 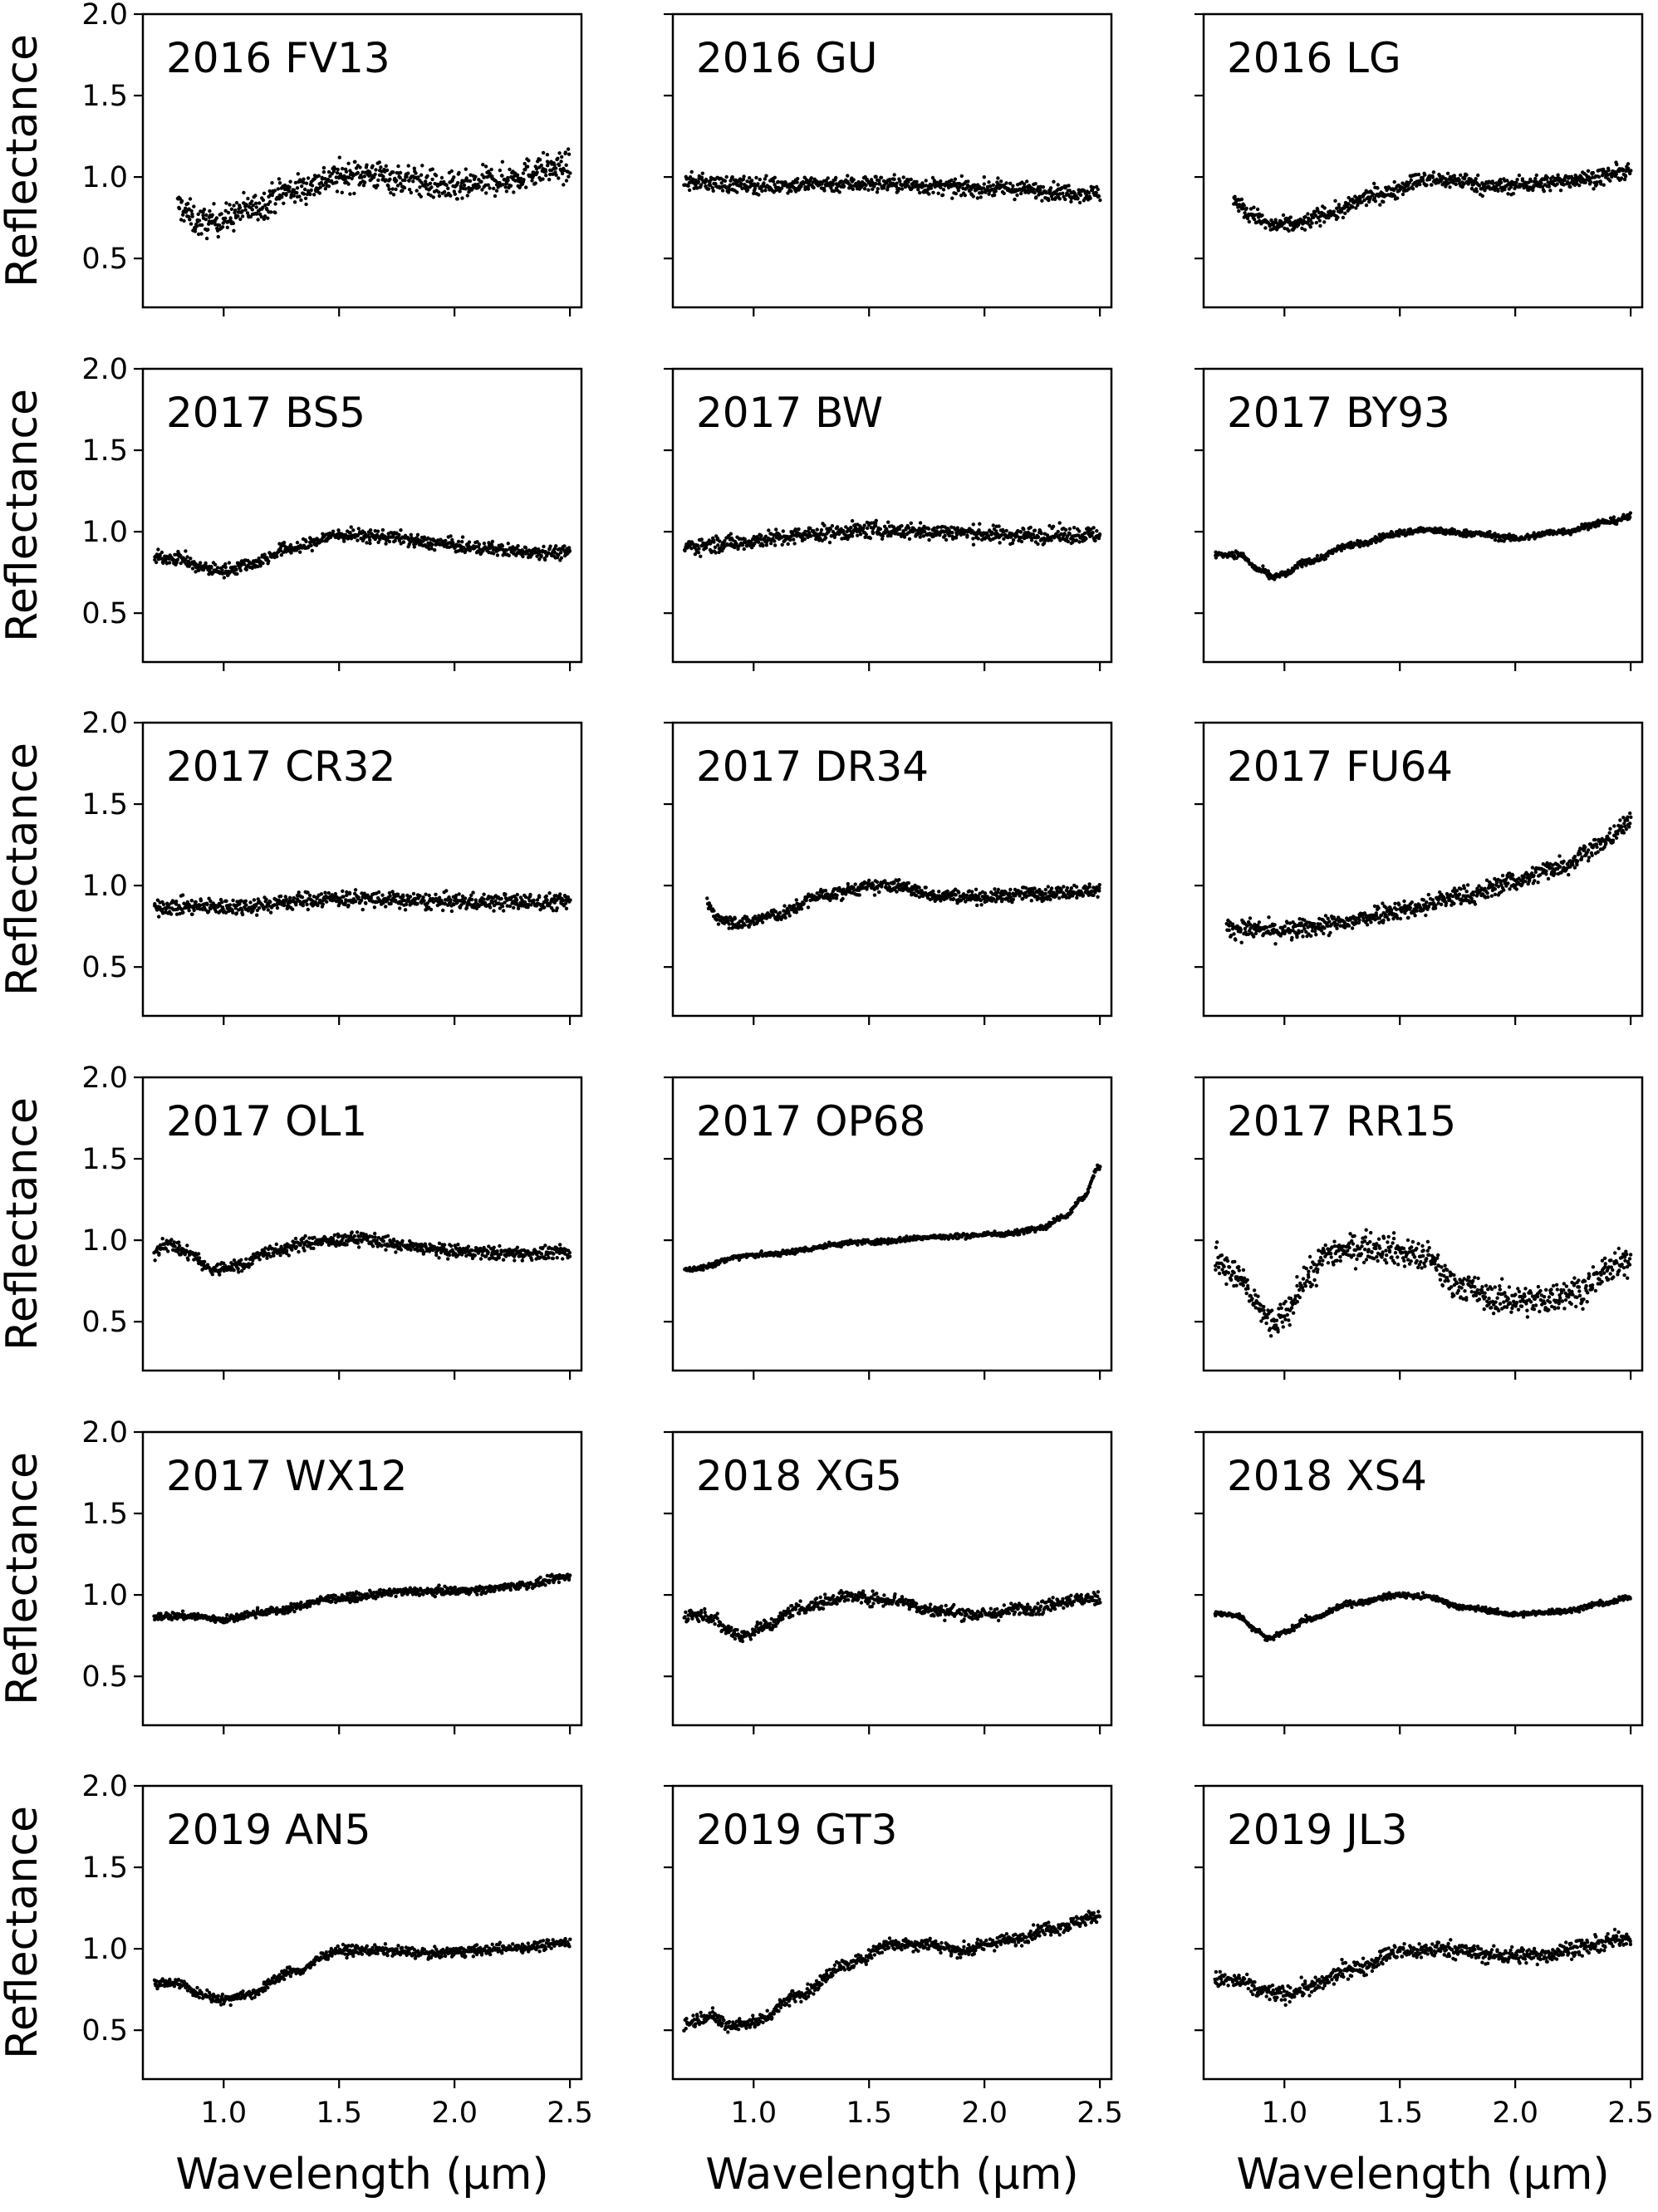 What do you see at coordinates (104, 451) in the screenshot?
I see `y-tick-label: 1.5` at bounding box center [104, 451].